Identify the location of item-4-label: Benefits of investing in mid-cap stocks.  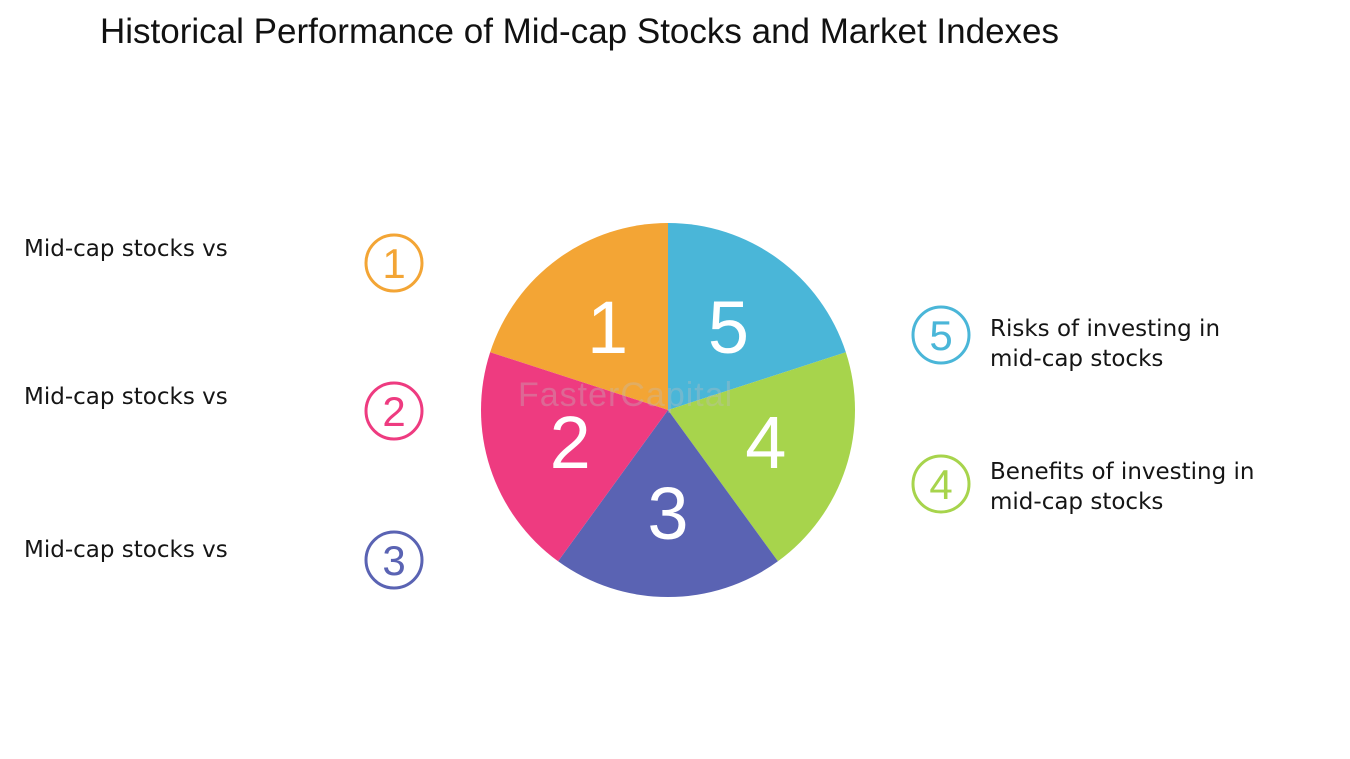
(1122, 487).